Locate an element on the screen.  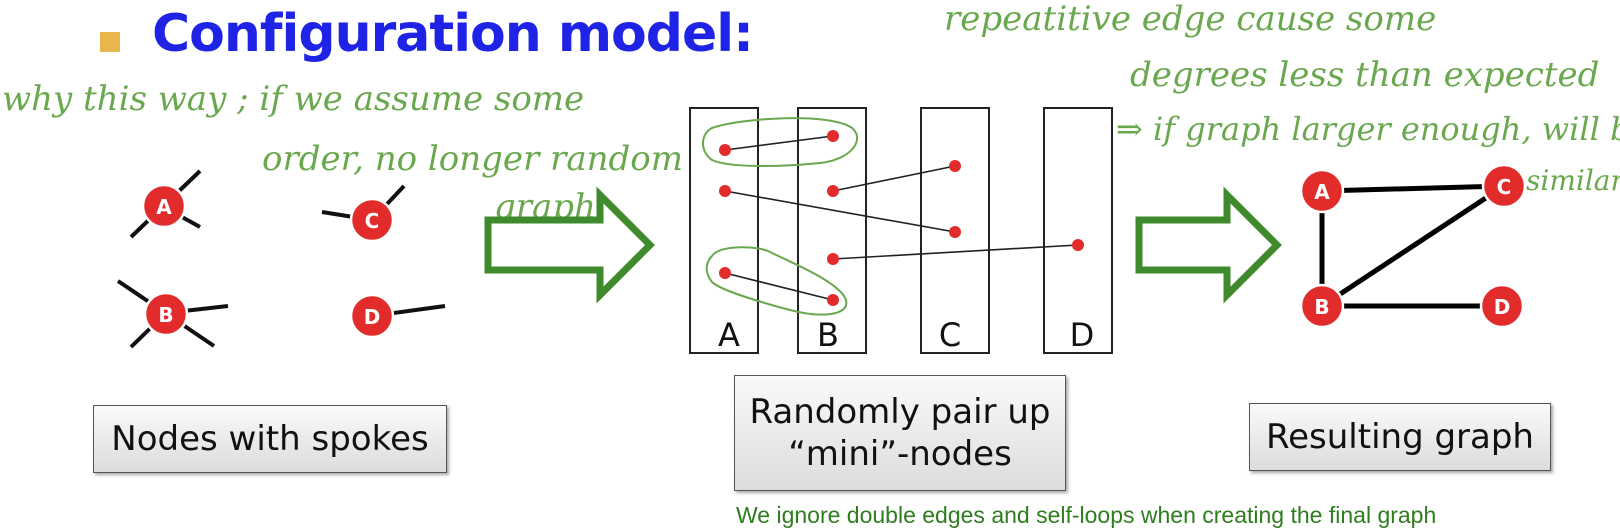
column-a-label: A is located at coordinates (729, 335).